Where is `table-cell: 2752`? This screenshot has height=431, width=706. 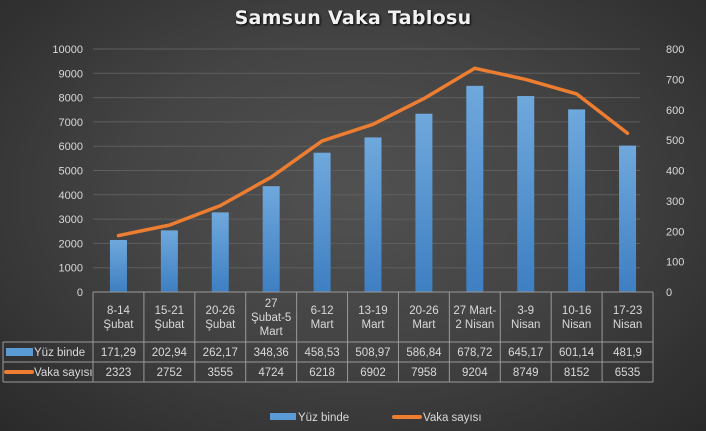 table-cell: 2752 is located at coordinates (170, 373).